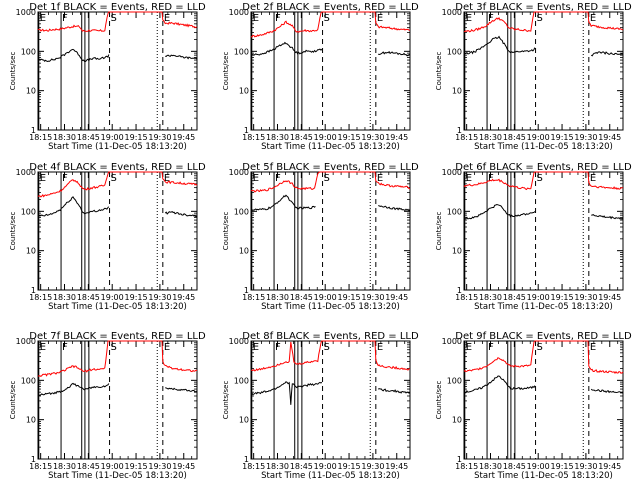 The height and width of the screenshot is (480, 640). What do you see at coordinates (117, 167) in the screenshot?
I see `panel-title: Det 4f BLACK = Events, RED = LLD` at bounding box center [117, 167].